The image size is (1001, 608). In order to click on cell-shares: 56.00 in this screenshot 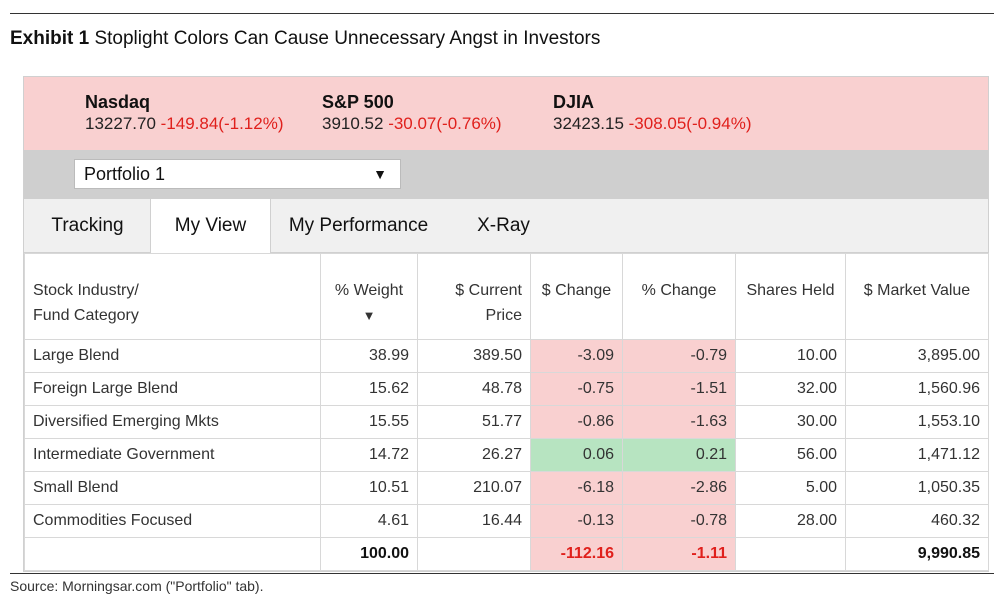, I will do `click(790, 455)`.